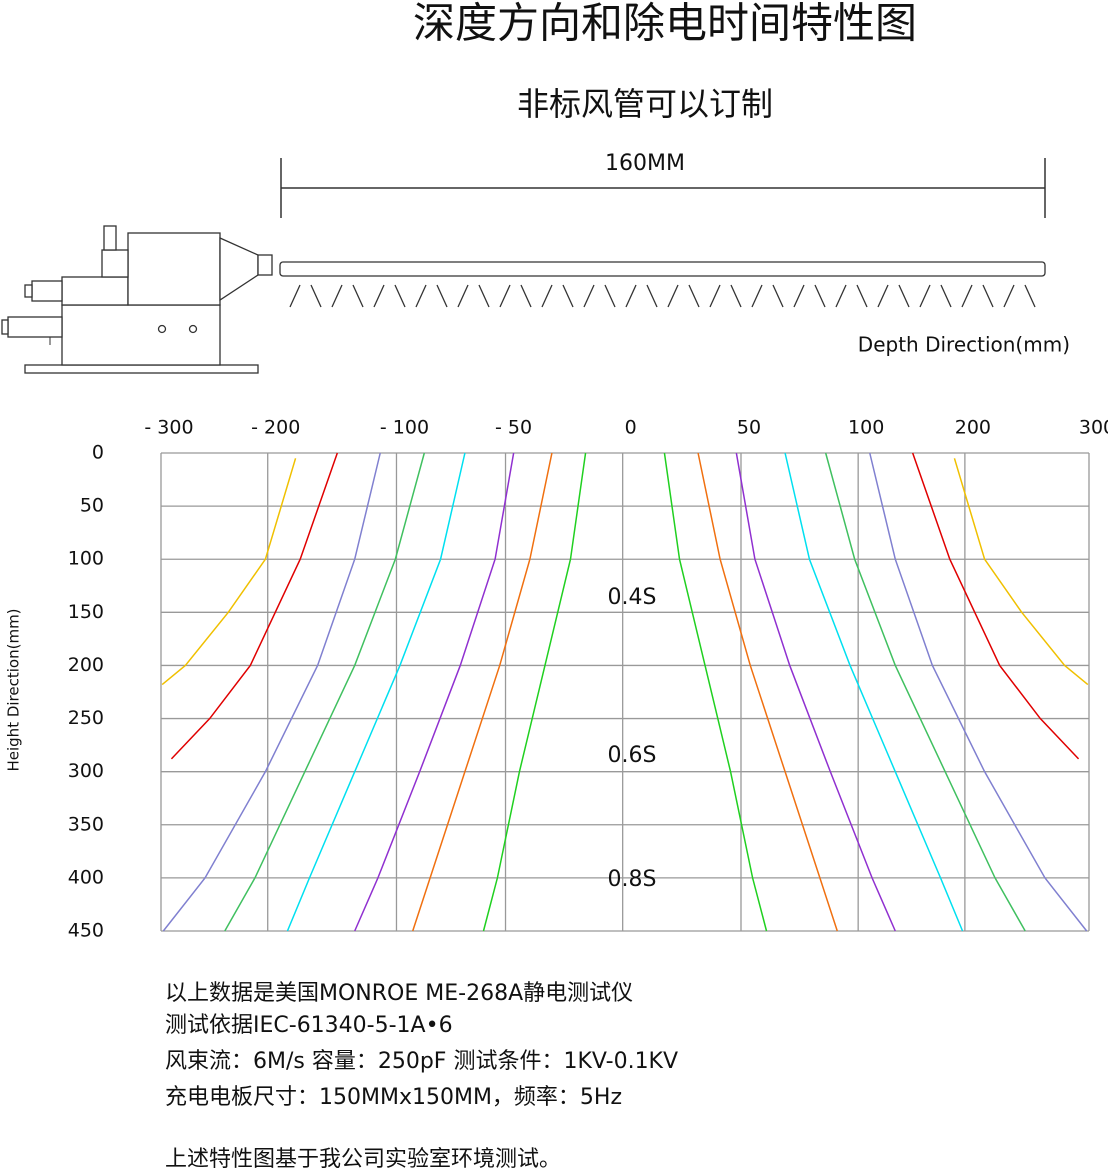 This screenshot has width=1108, height=1173. I want to click on note: 充电电板尺寸：150MMx150MM，频率：5Hz, so click(393, 1097).